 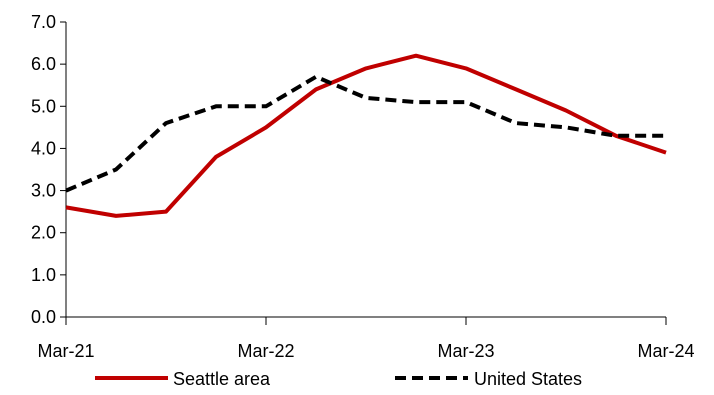 I want to click on y-tick-label: 0.0, so click(x=43, y=317).